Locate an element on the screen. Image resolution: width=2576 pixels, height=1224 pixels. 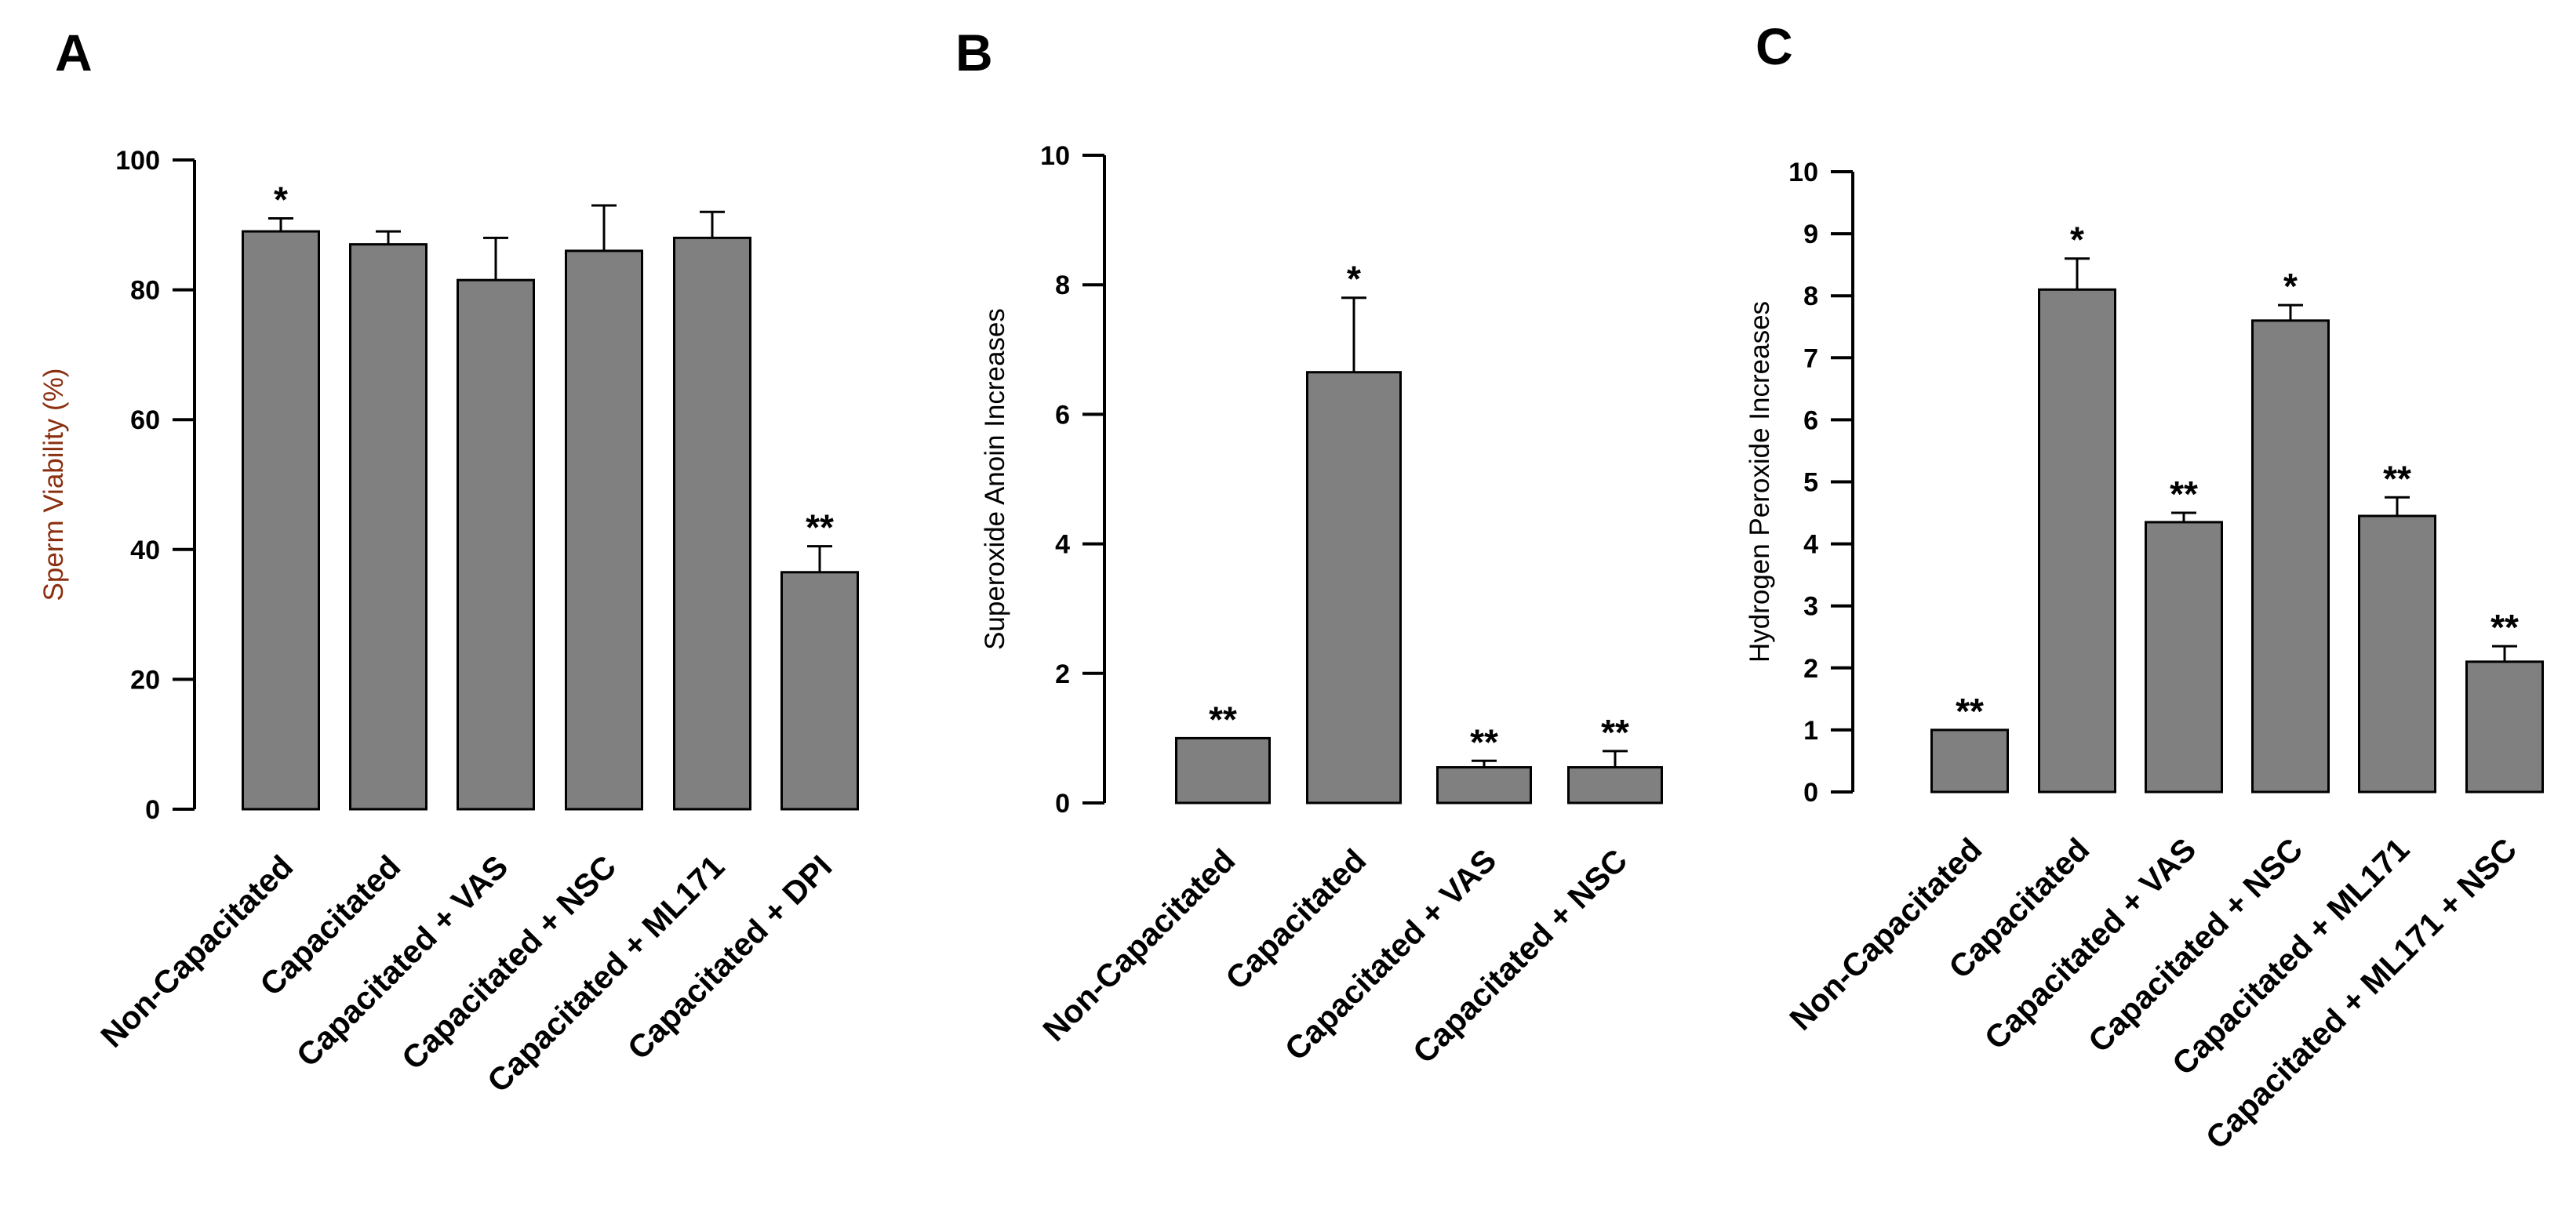
y-tick-label: 80 is located at coordinates (145, 291).